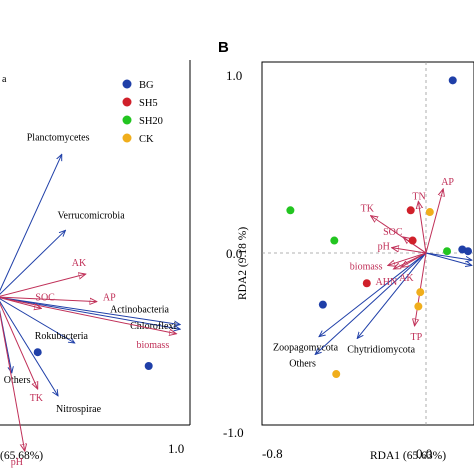 This screenshot has height=474, width=474. Describe the element at coordinates (381, 349) in the screenshot. I see `panel-b-arrow-chytridiomycota-label: Chytridiomycota` at that location.